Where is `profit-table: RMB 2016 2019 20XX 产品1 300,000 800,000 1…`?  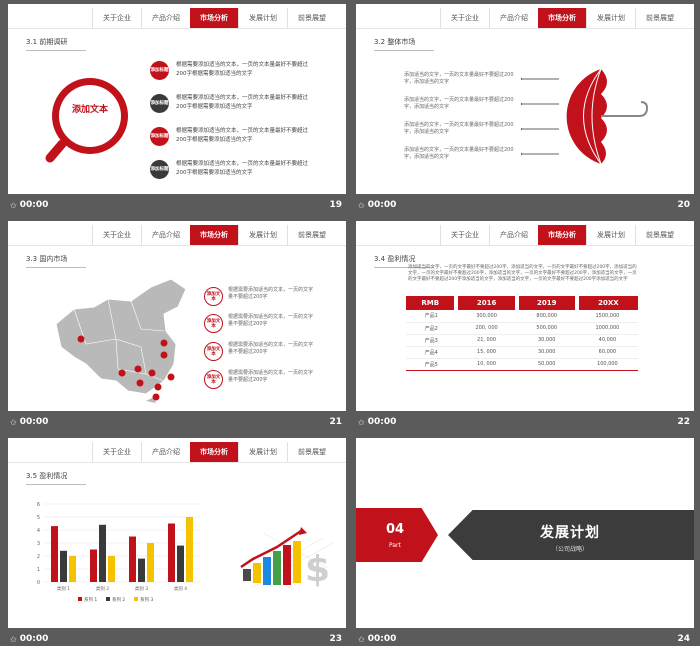 profit-table: RMB 2016 2019 20XX 产品1 300,000 800,000 1… is located at coordinates (522, 333).